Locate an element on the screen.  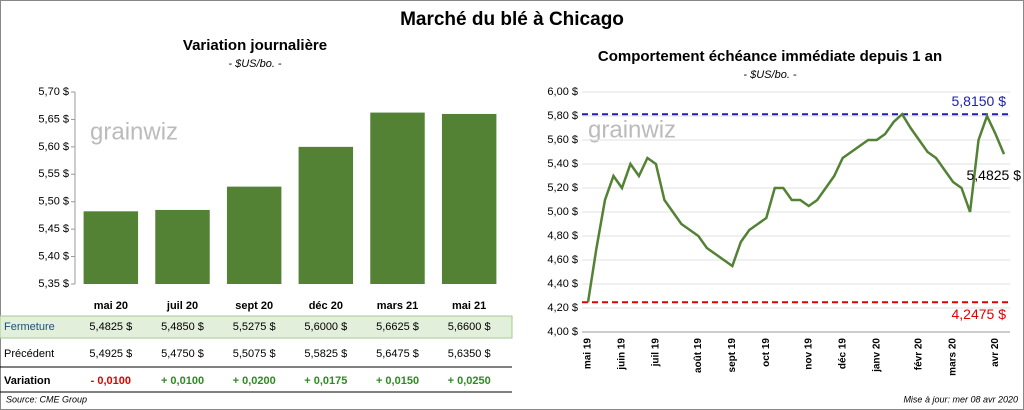
table-cell: 5,4825 $ is located at coordinates (110, 327).